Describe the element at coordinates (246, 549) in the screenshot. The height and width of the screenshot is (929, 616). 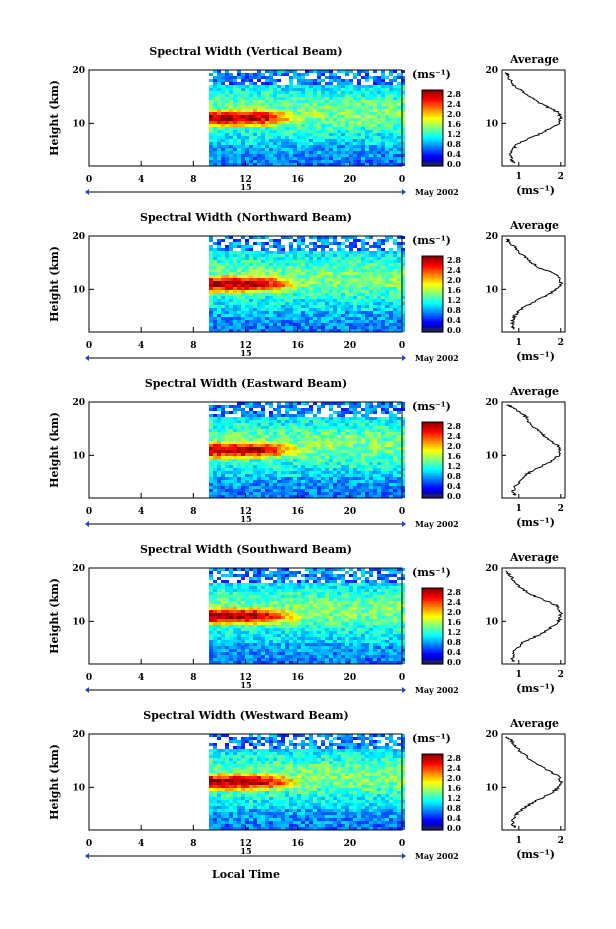
I see `panel-title: Spectral Width (Southward Beam)` at that location.